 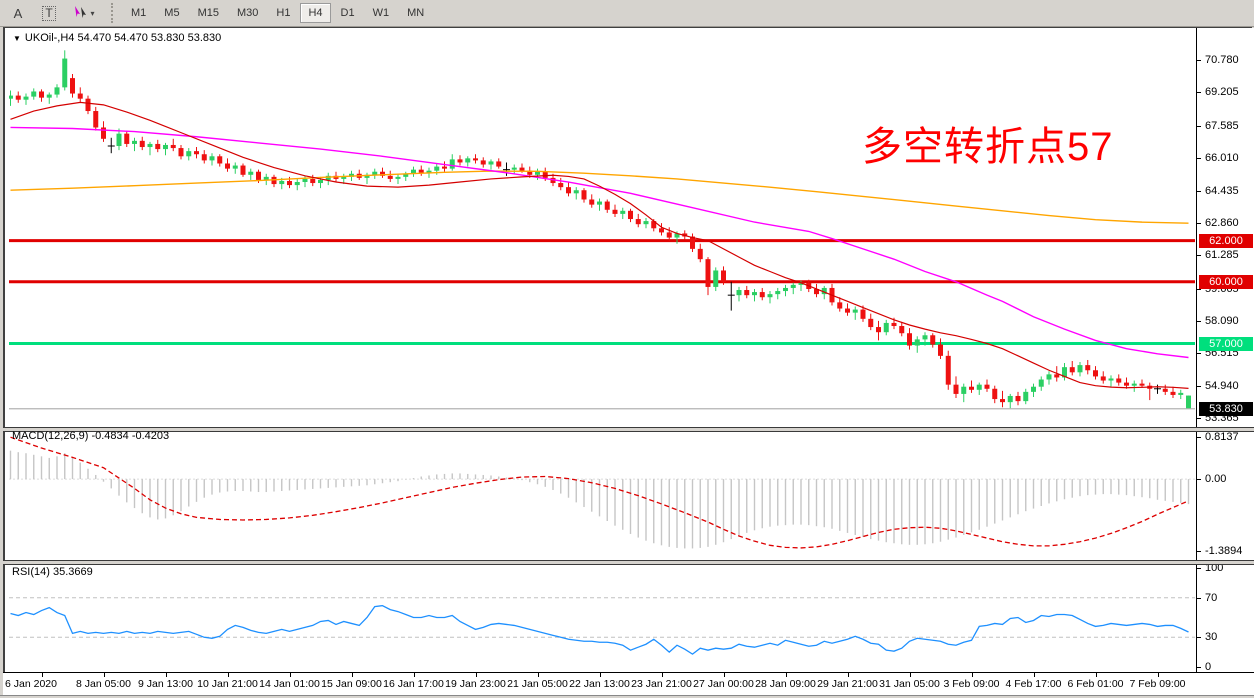 I want to click on price-level-badge: 62.000, so click(x=1226, y=240).